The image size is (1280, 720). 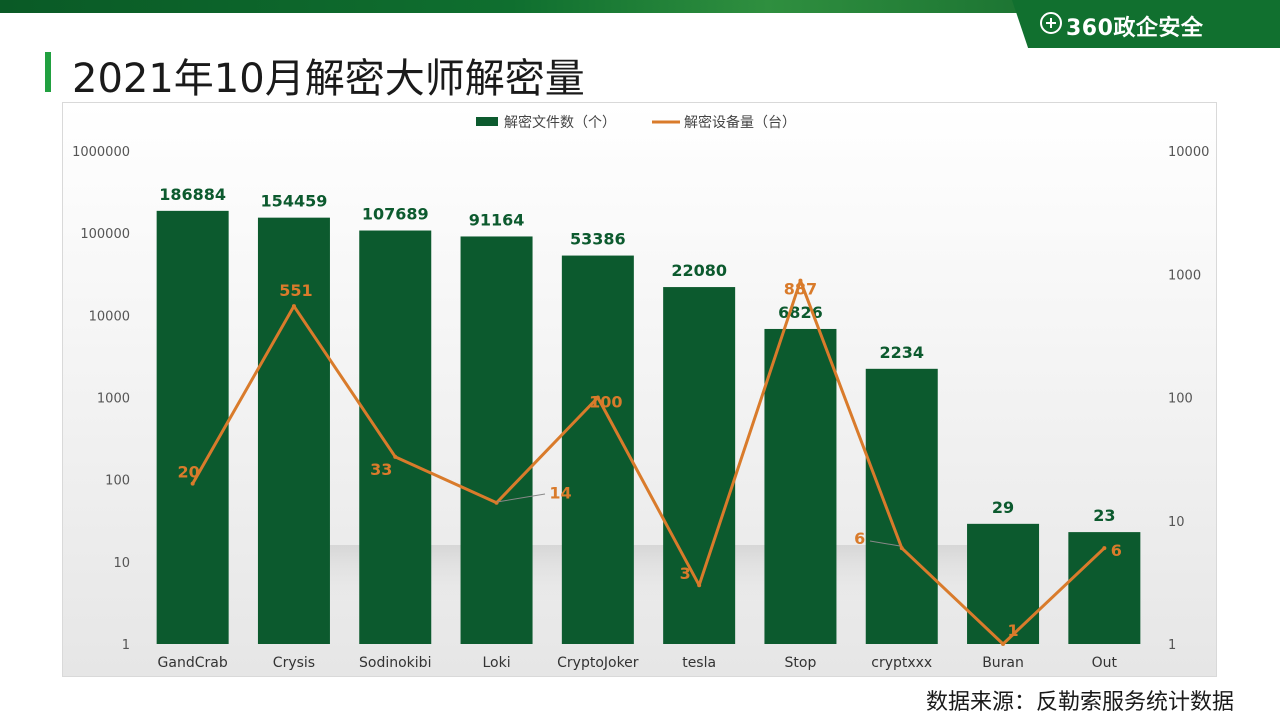 I want to click on x-axis-tick: CryptoJoker, so click(x=598, y=663).